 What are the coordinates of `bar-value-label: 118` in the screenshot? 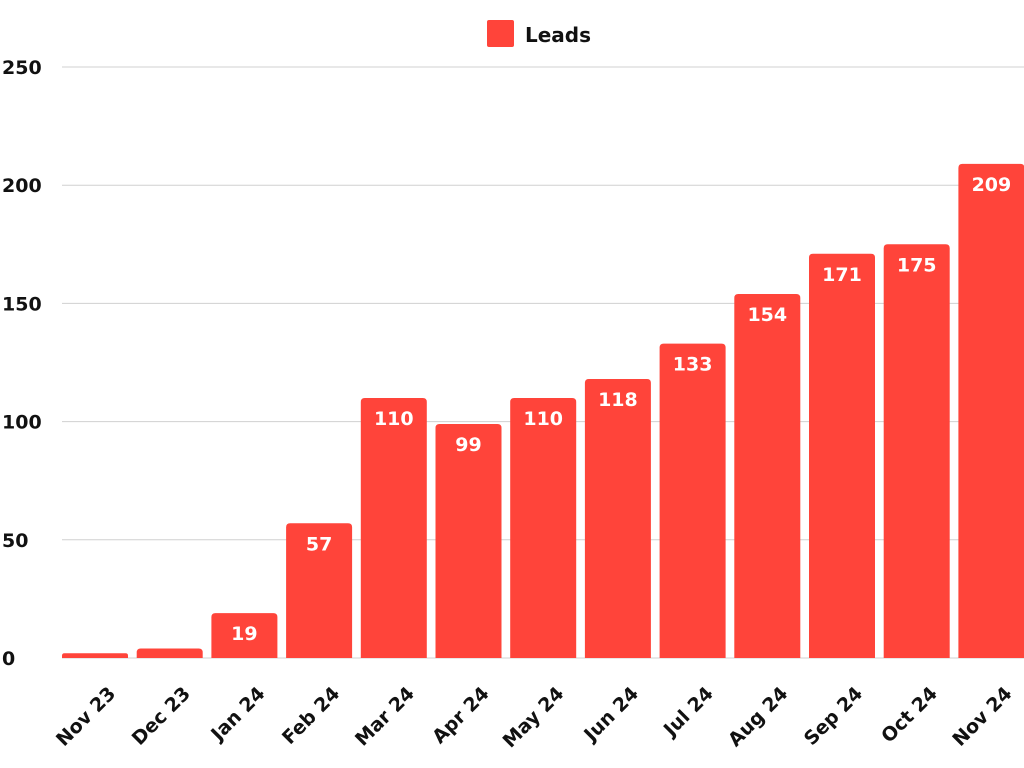 It's located at (618, 400).